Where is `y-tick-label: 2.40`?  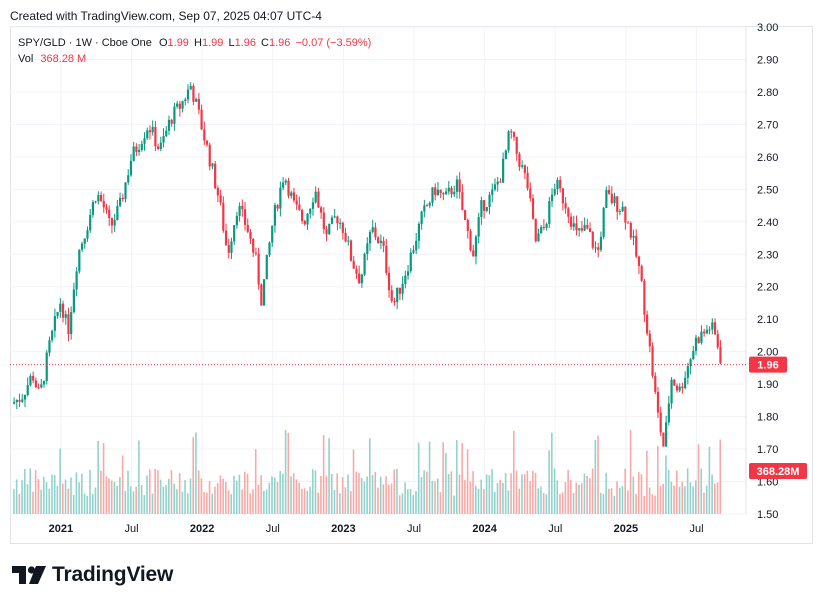 y-tick-label: 2.40 is located at coordinates (767, 223).